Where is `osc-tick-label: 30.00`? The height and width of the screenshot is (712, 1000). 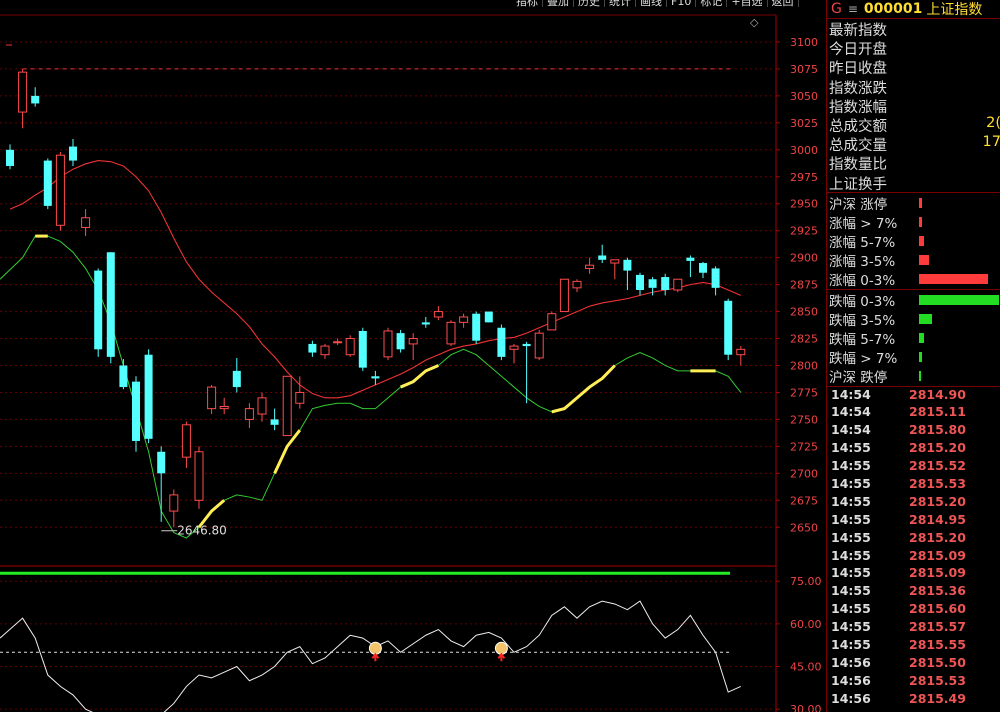 osc-tick-label: 30.00 is located at coordinates (806, 707).